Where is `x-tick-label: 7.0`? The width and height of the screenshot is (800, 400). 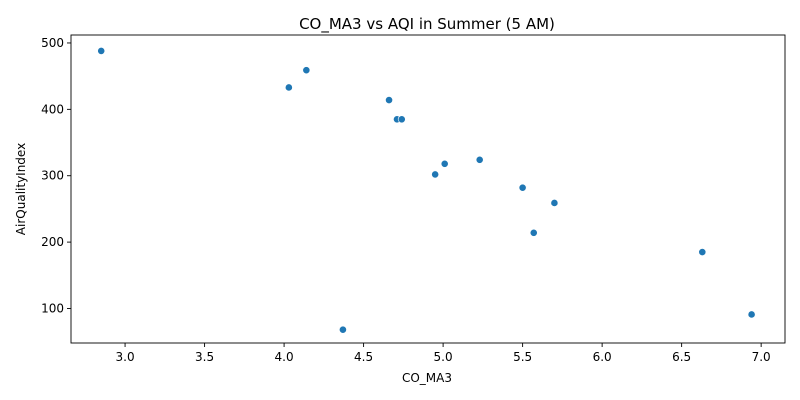 x-tick-label: 7.0 is located at coordinates (761, 357).